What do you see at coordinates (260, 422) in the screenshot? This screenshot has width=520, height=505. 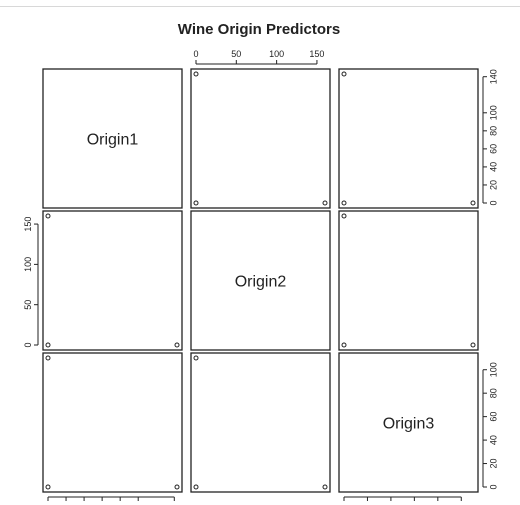 I see `panel-r3-c2` at bounding box center [260, 422].